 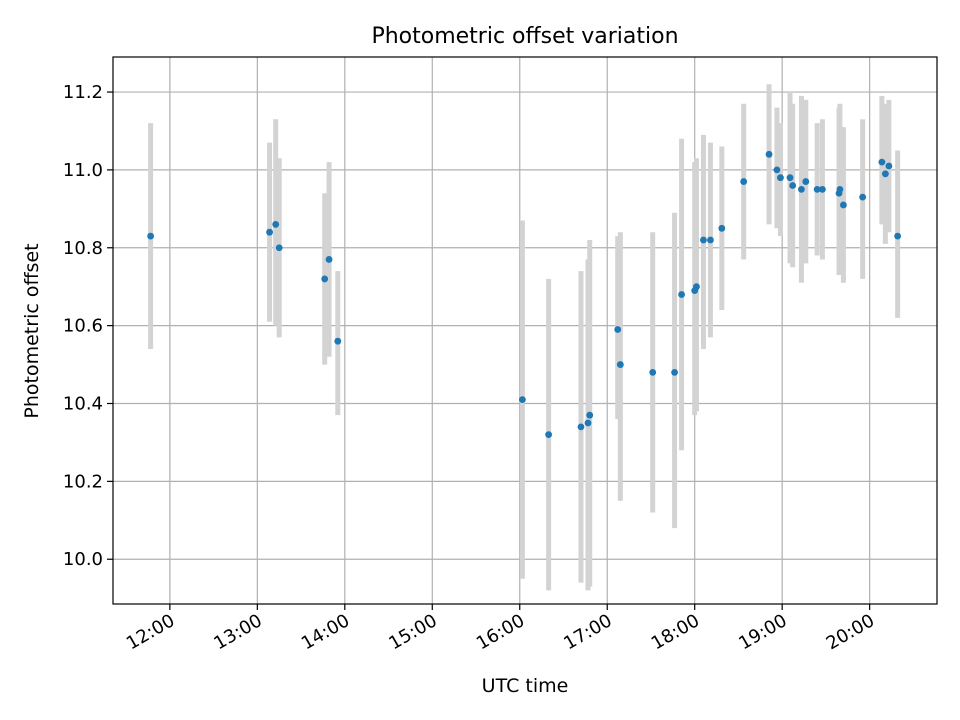 What do you see at coordinates (83, 92) in the screenshot?
I see `y-tick-label: 11.2` at bounding box center [83, 92].